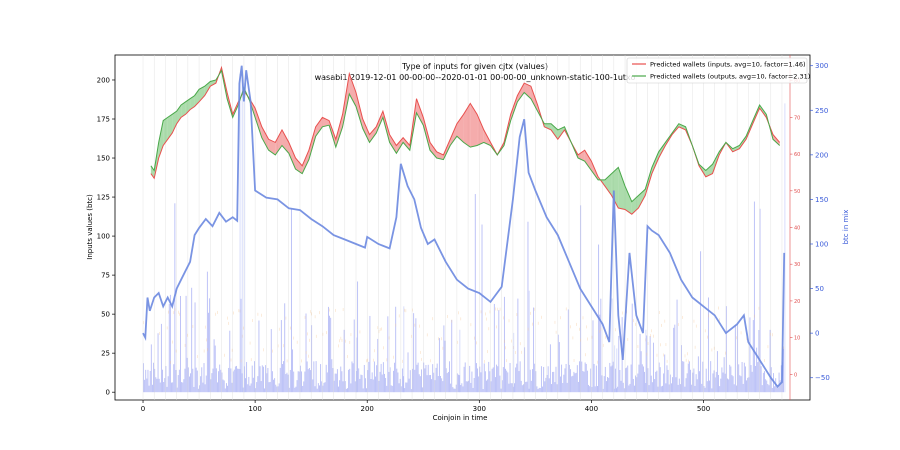 The width and height of the screenshot is (900, 450). What do you see at coordinates (103, 198) in the screenshot?
I see `y-tick-label: 125` at bounding box center [103, 198].